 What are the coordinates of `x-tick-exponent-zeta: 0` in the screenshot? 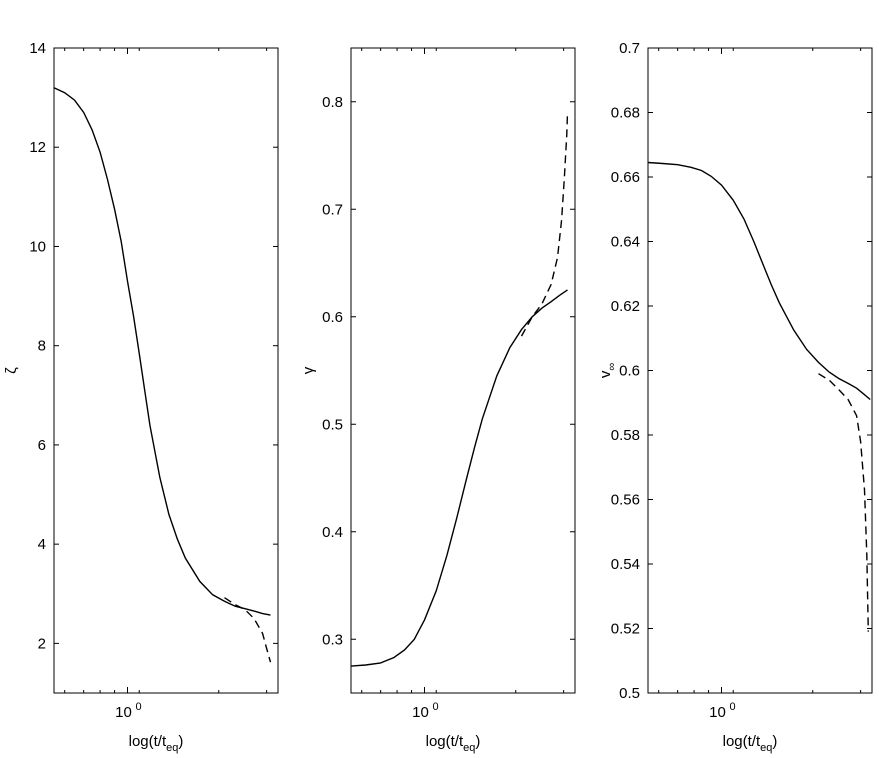 It's located at (139, 707).